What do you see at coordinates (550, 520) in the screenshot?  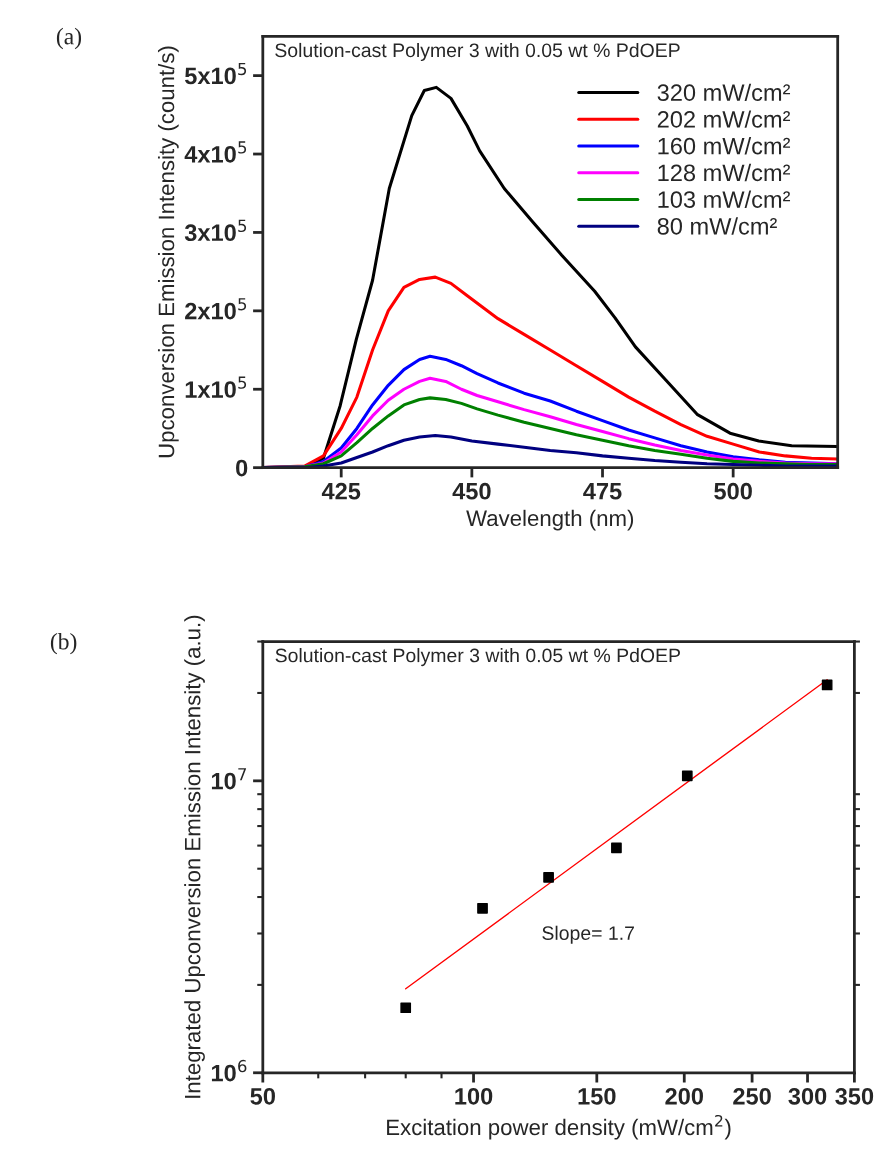 I see `x-axis-title: Wavelength (nm)` at bounding box center [550, 520].